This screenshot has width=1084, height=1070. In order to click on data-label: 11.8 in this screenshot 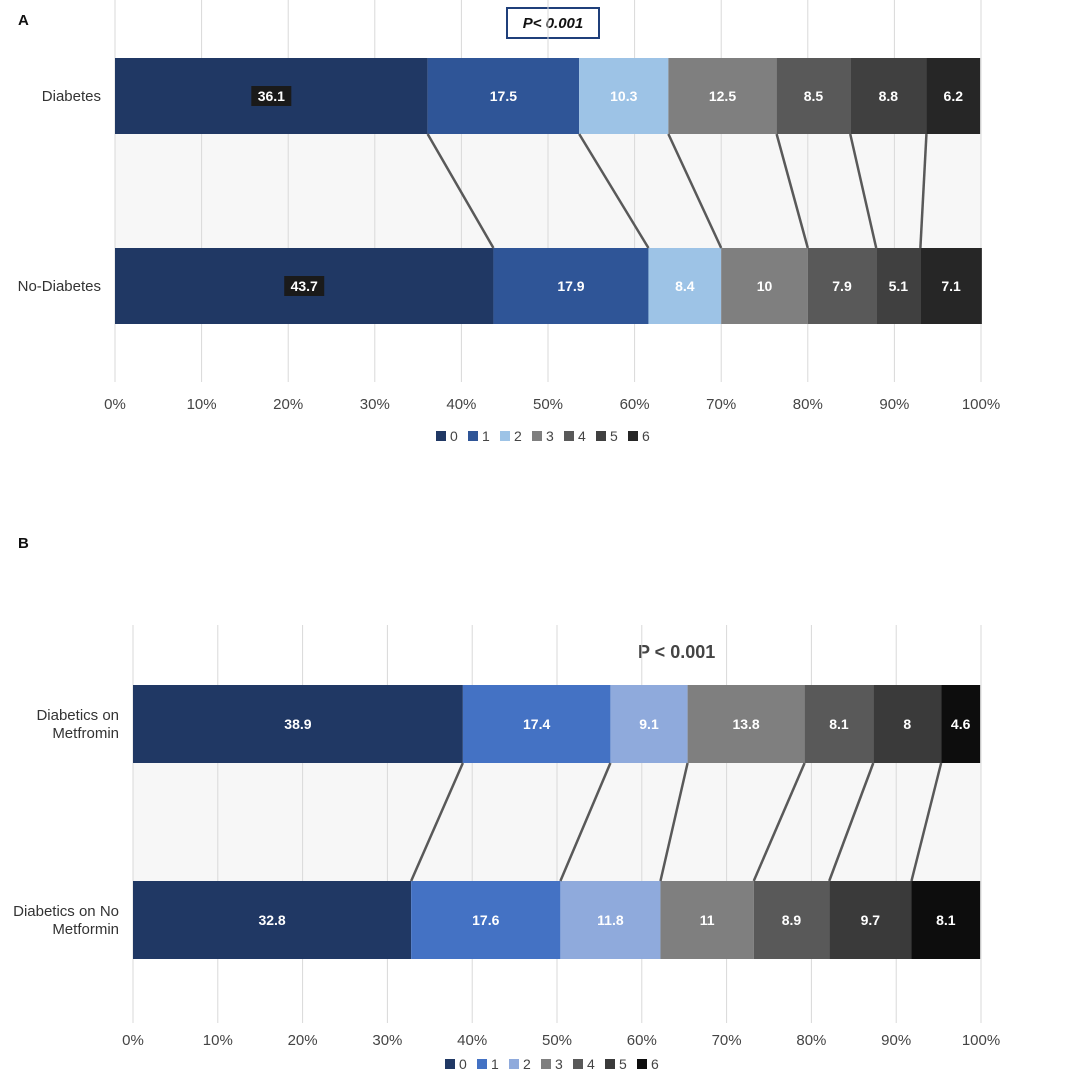, I will do `click(610, 920)`.